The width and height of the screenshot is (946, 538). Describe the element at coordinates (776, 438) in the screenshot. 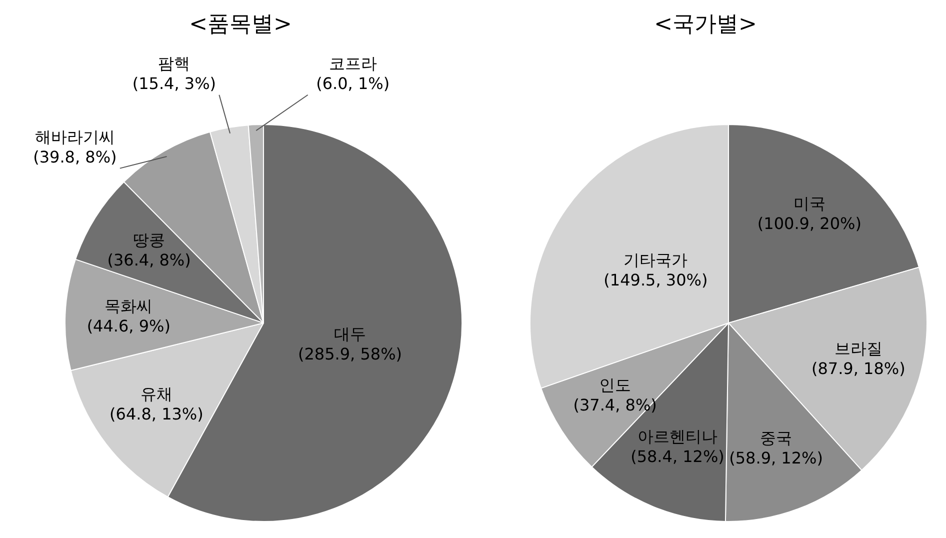

I see `slice-label: 중국` at that location.